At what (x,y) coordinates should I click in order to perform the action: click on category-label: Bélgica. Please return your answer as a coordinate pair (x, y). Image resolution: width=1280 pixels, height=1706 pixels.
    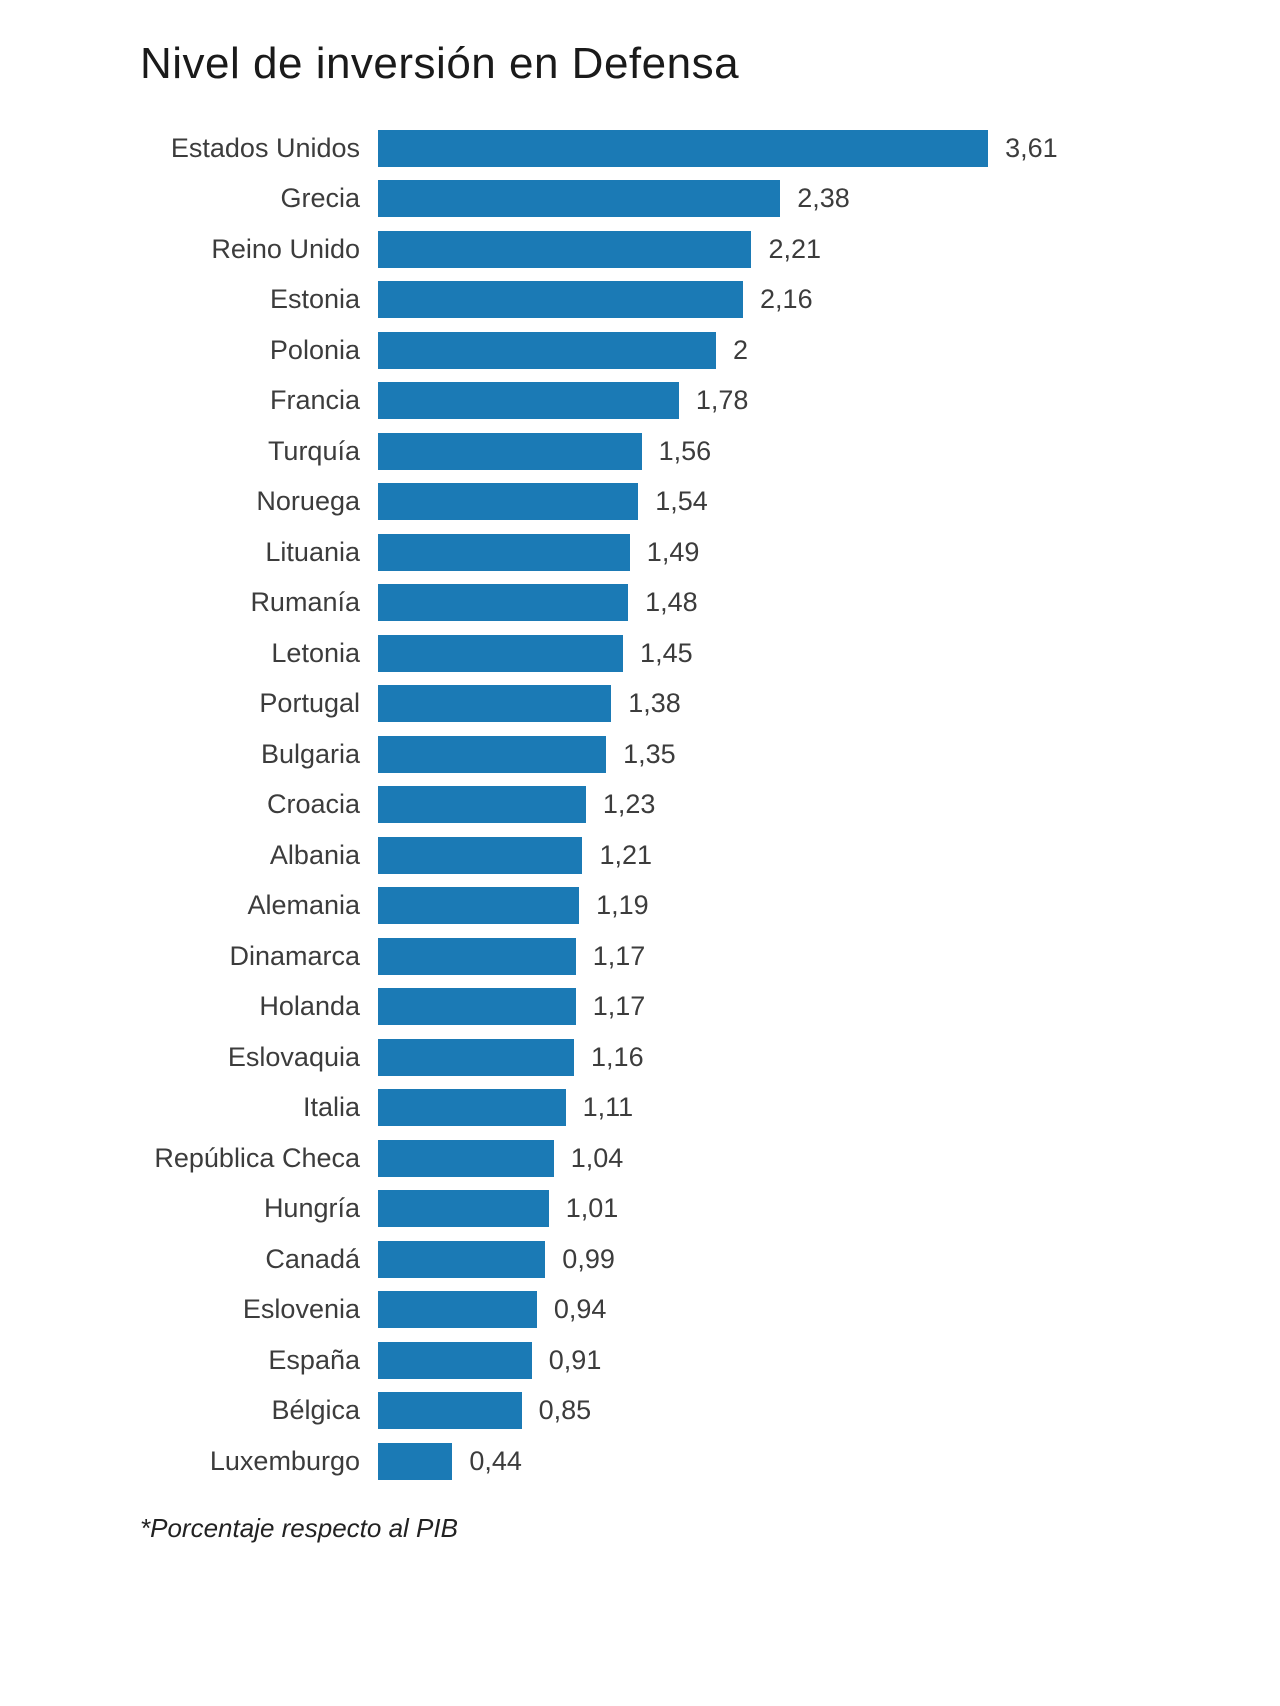
    Looking at the image, I should click on (315, 1410).